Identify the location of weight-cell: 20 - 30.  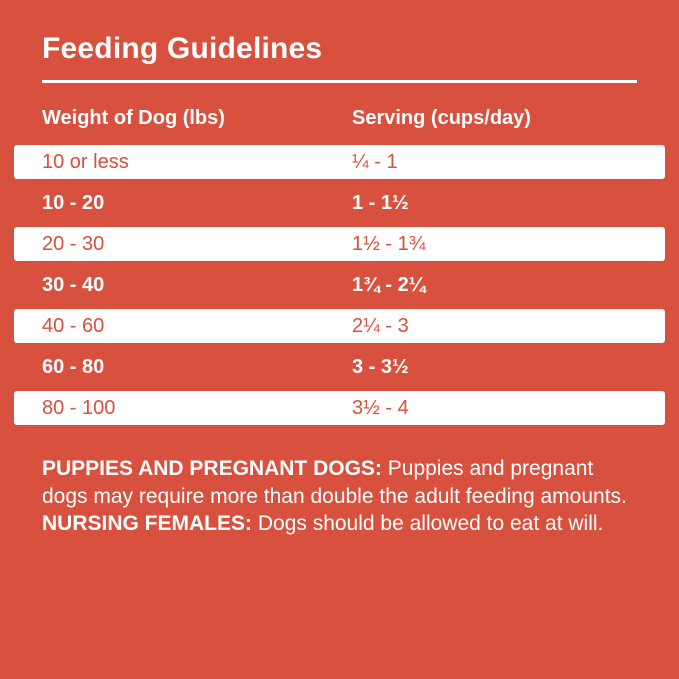
(73, 243).